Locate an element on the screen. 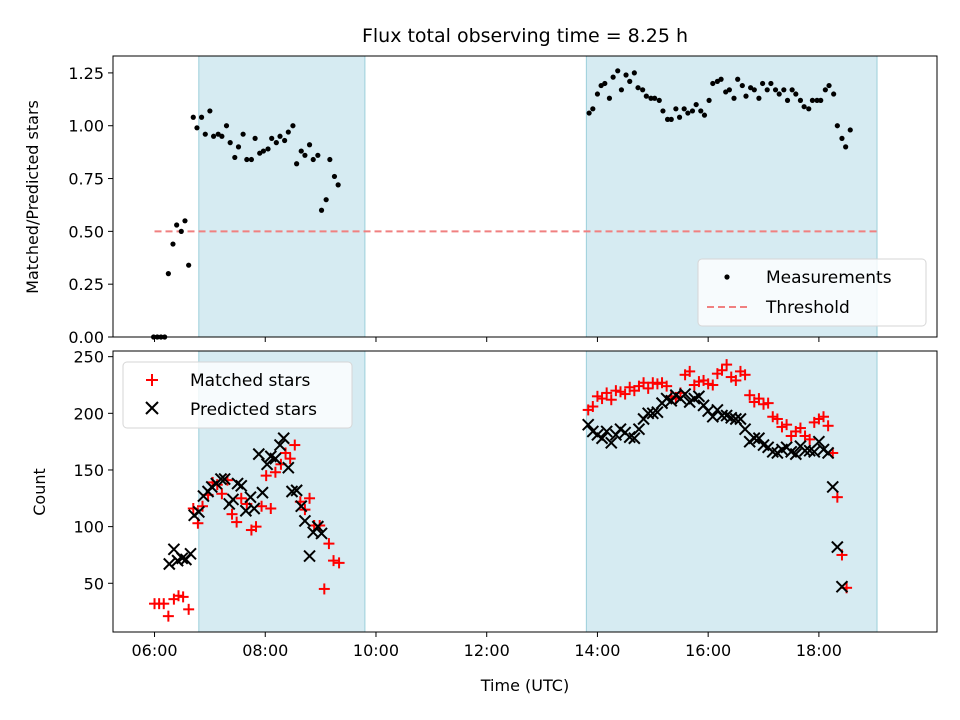 The width and height of the screenshot is (960, 720). top-y-axis: 0.00 0.25 0.50 0.75 1.00 1.25 is located at coordinates (90, 205).